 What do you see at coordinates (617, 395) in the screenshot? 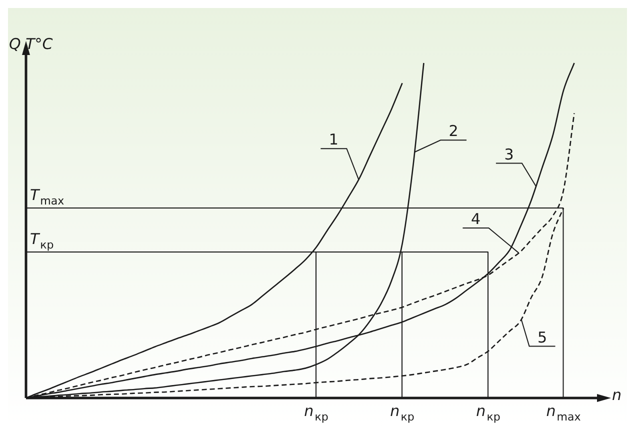
I see `x-axis-title: n` at bounding box center [617, 395].